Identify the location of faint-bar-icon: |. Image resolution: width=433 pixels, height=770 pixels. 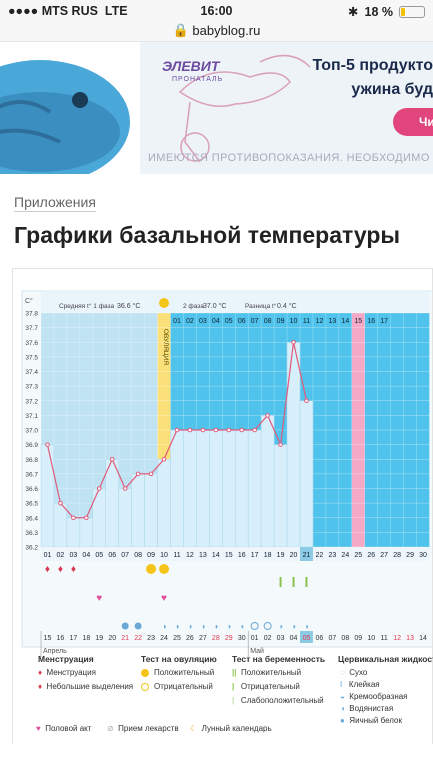
(233, 700).